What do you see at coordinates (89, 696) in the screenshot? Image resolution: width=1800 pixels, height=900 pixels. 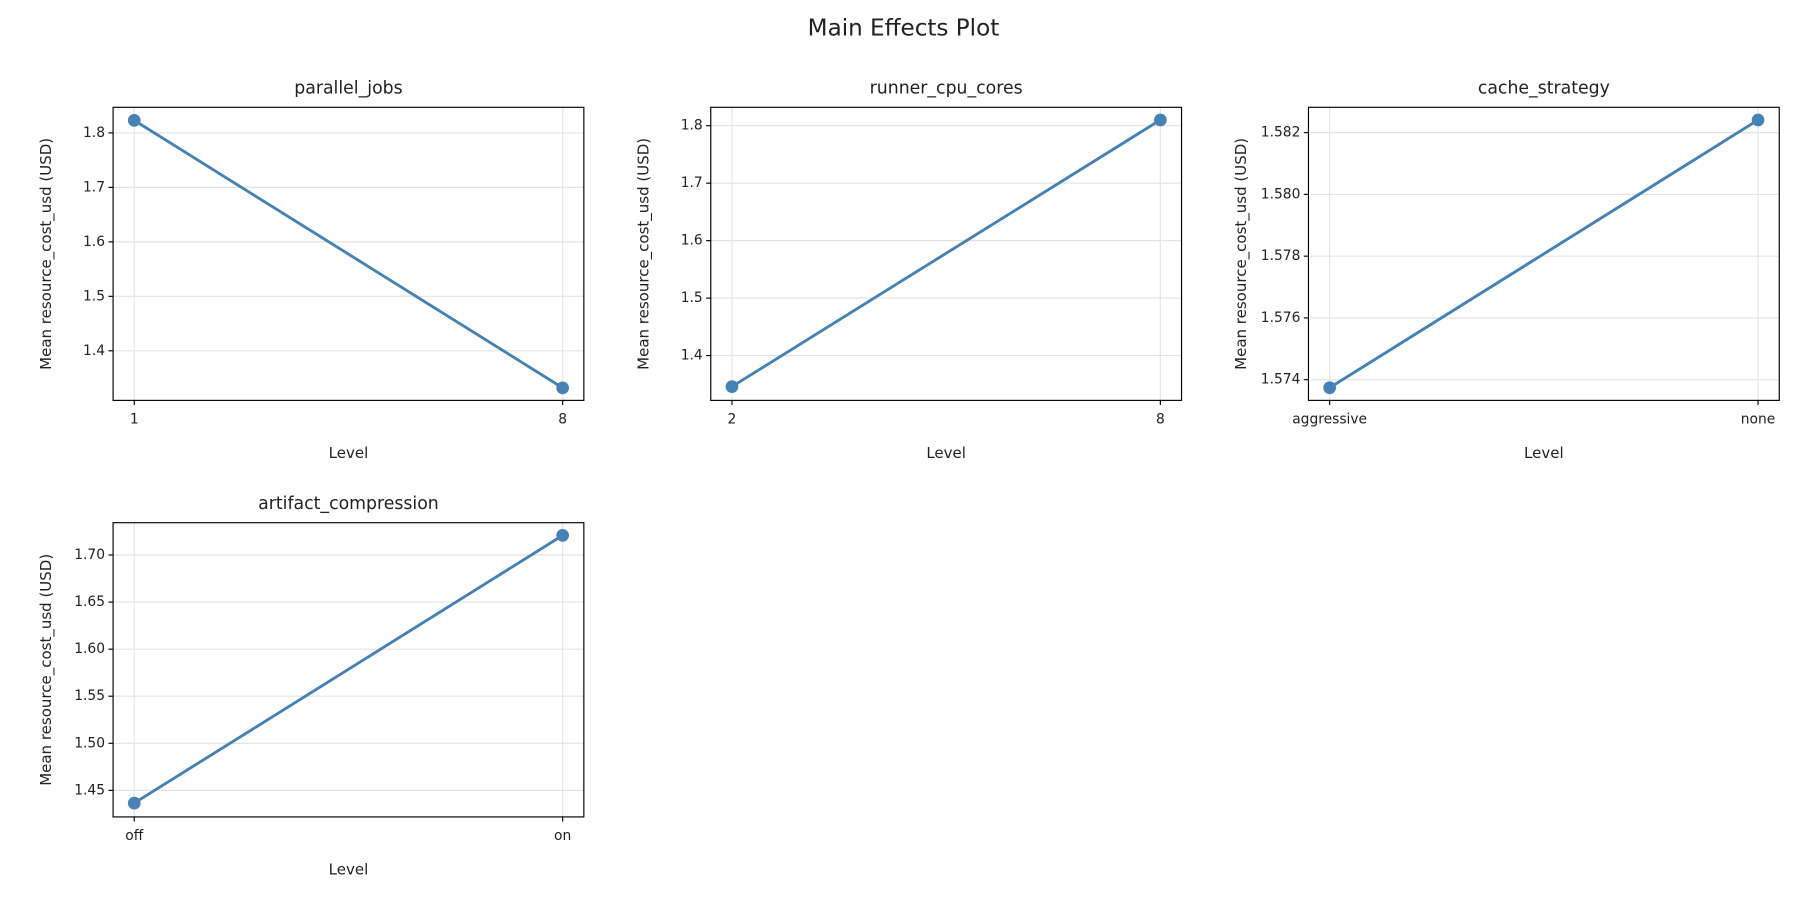 I see `y-tick-label: 1.55` at bounding box center [89, 696].